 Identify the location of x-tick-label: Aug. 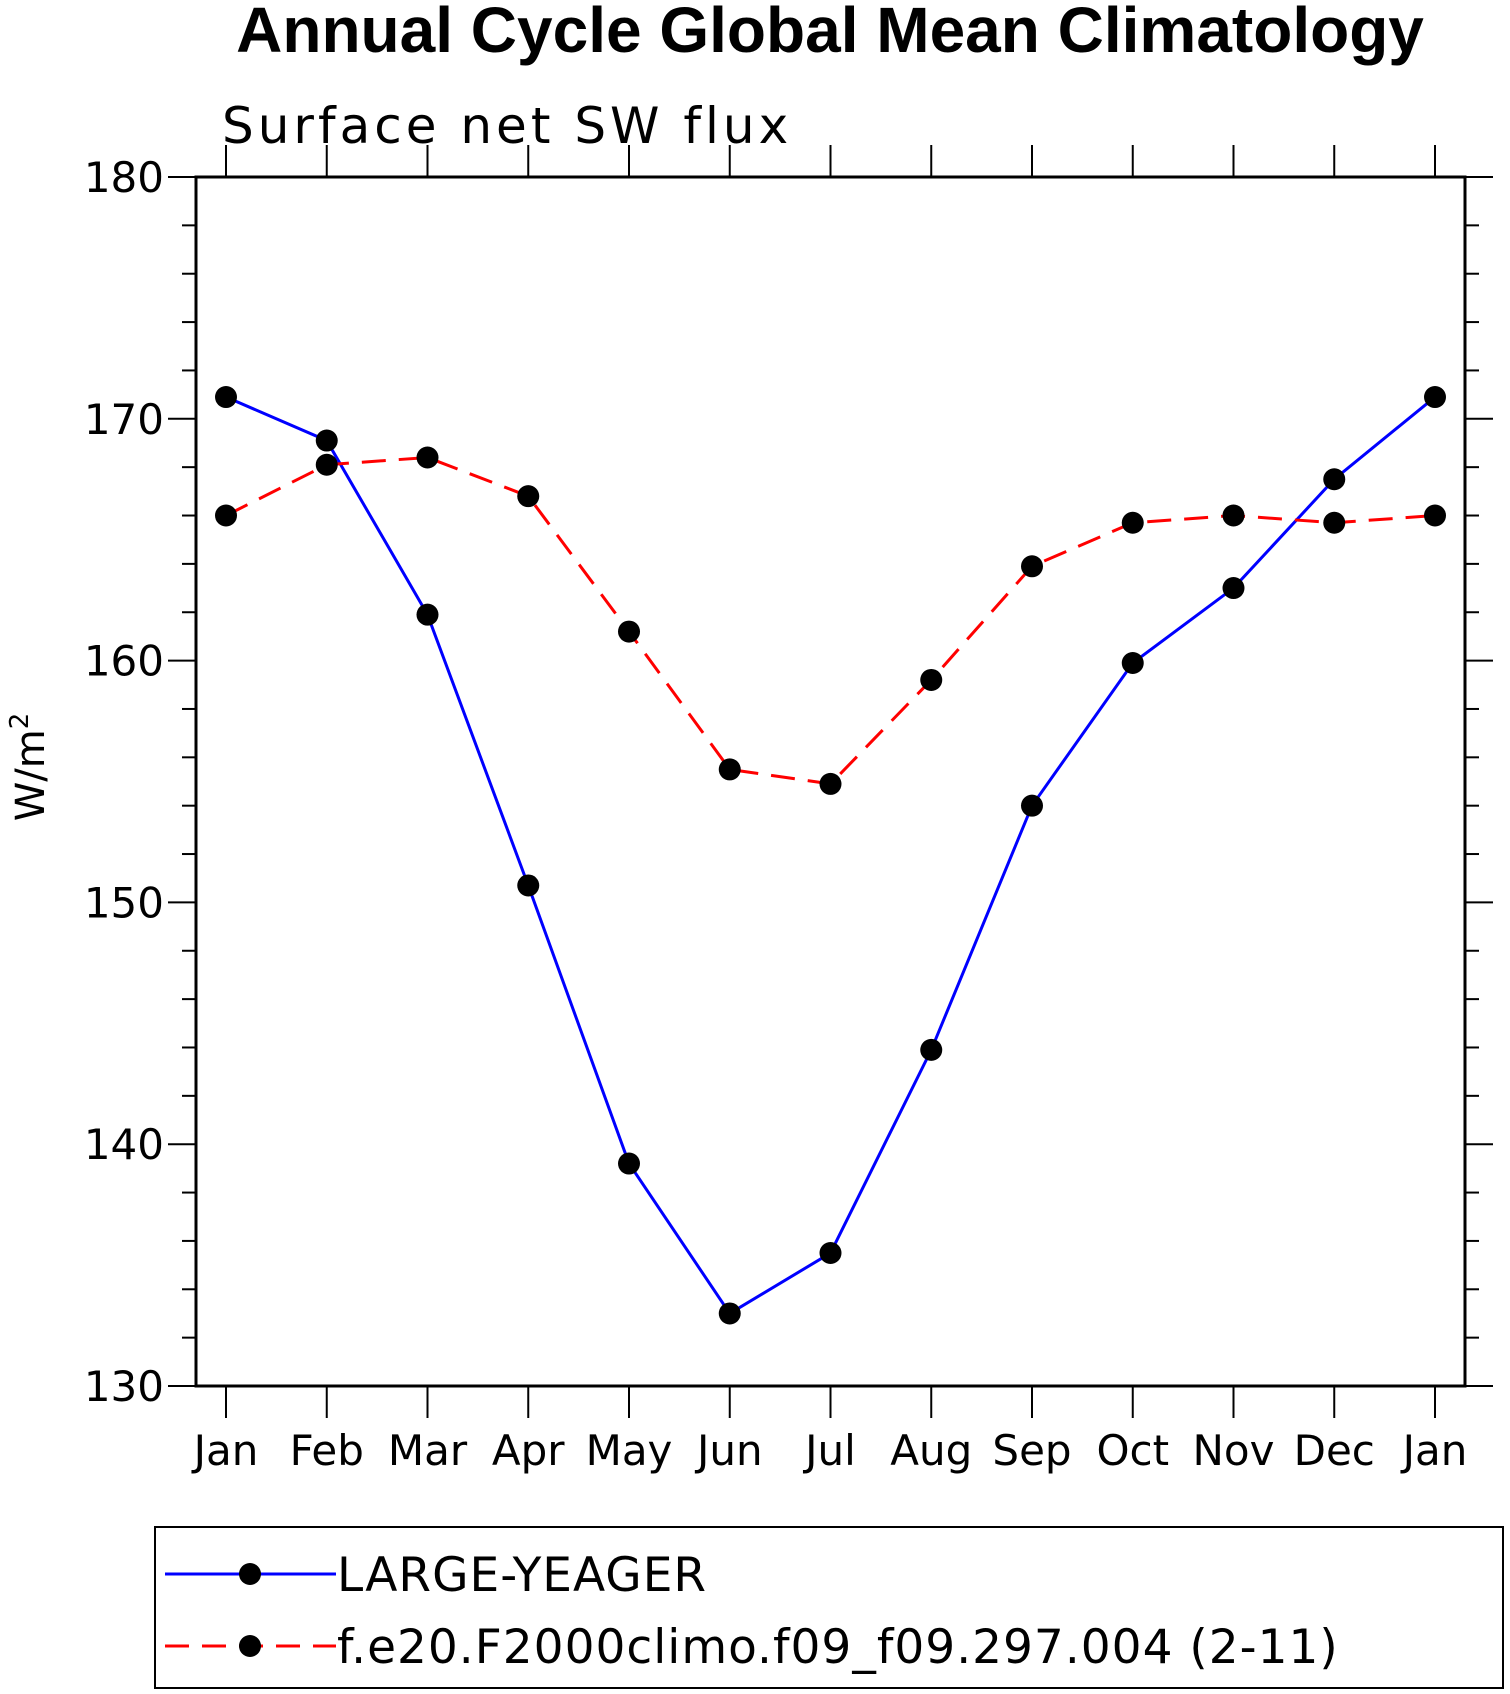
(931, 1450).